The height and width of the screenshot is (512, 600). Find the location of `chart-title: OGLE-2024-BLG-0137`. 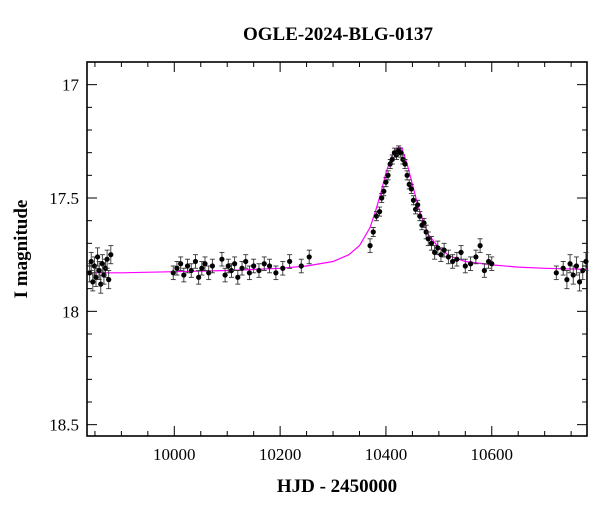

chart-title: OGLE-2024-BLG-0137 is located at coordinates (338, 34).